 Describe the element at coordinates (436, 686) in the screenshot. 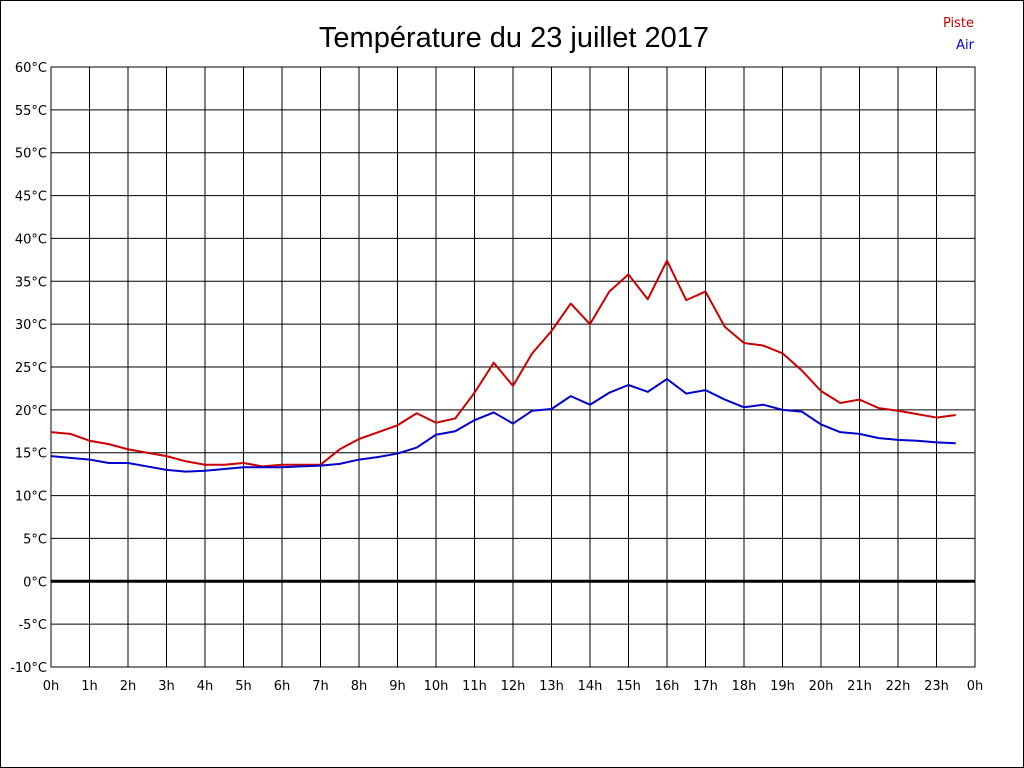

I see `x-tick-label: 10h` at that location.